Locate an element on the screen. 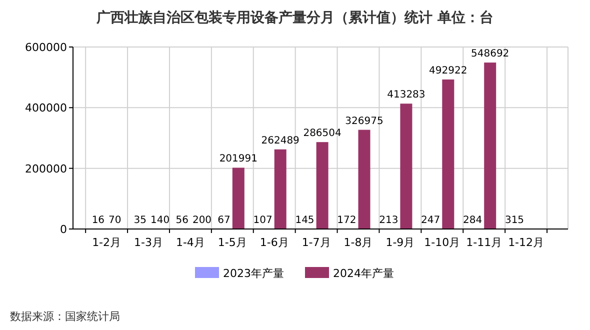 The height and width of the screenshot is (330, 590). data-label: 145 is located at coordinates (304, 220).